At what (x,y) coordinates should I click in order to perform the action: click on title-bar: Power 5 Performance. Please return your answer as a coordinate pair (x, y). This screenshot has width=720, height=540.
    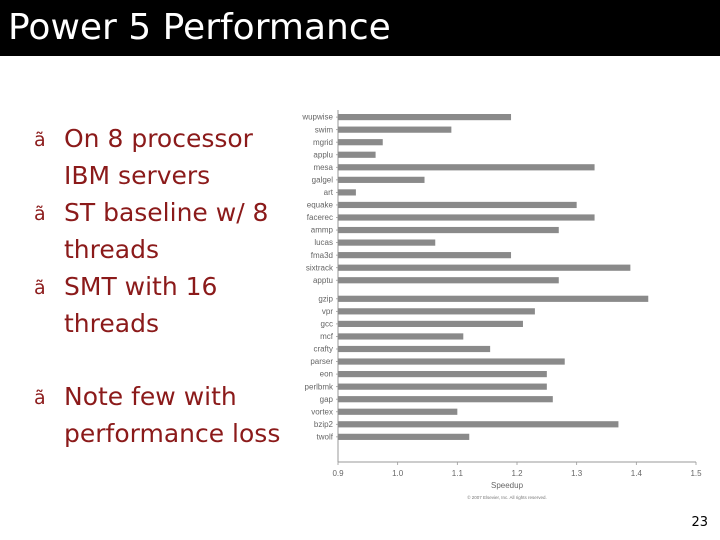
    Looking at the image, I should click on (360, 28).